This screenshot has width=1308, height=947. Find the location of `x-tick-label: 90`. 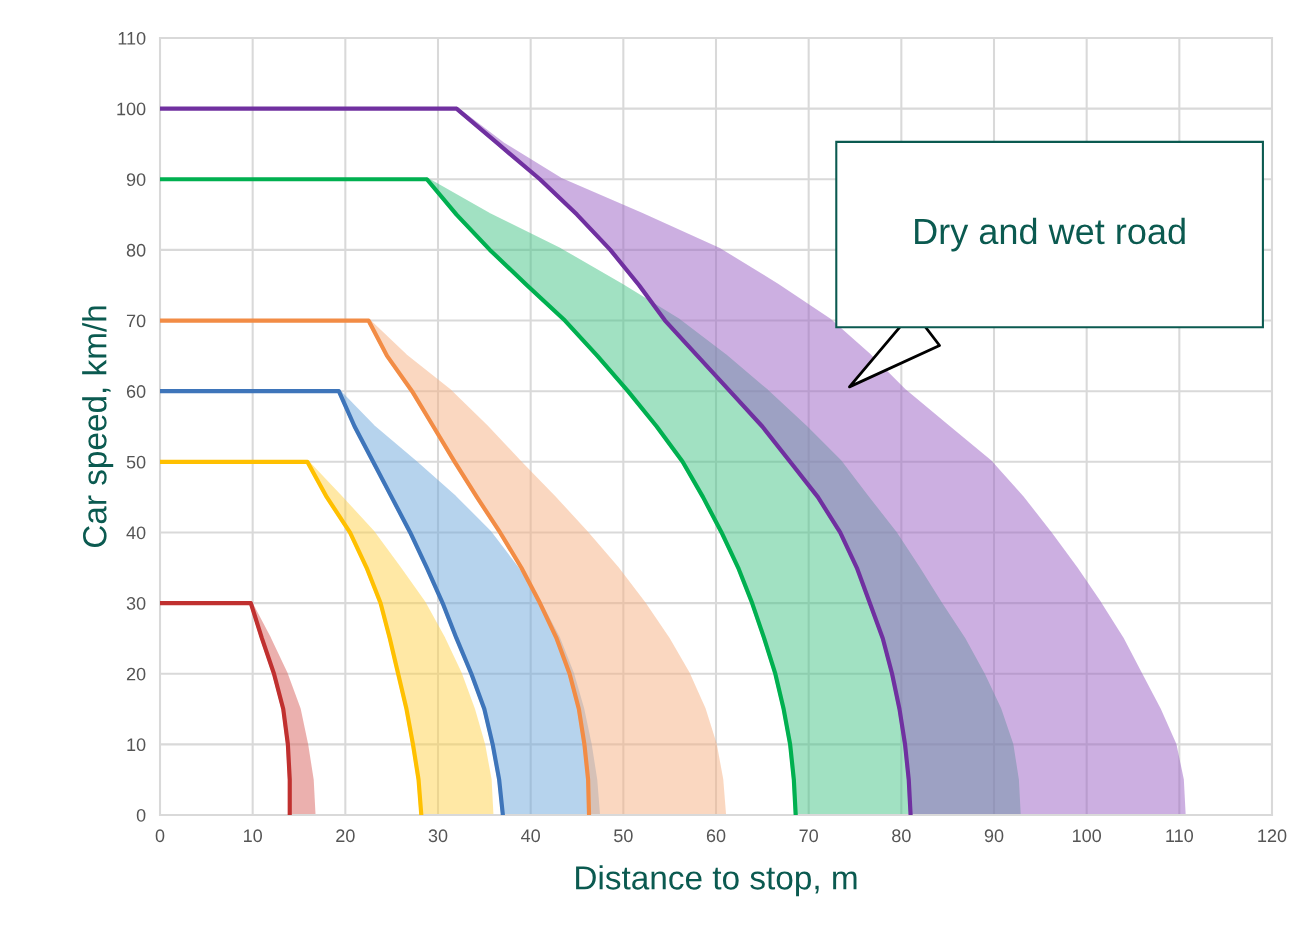

x-tick-label: 90 is located at coordinates (994, 836).